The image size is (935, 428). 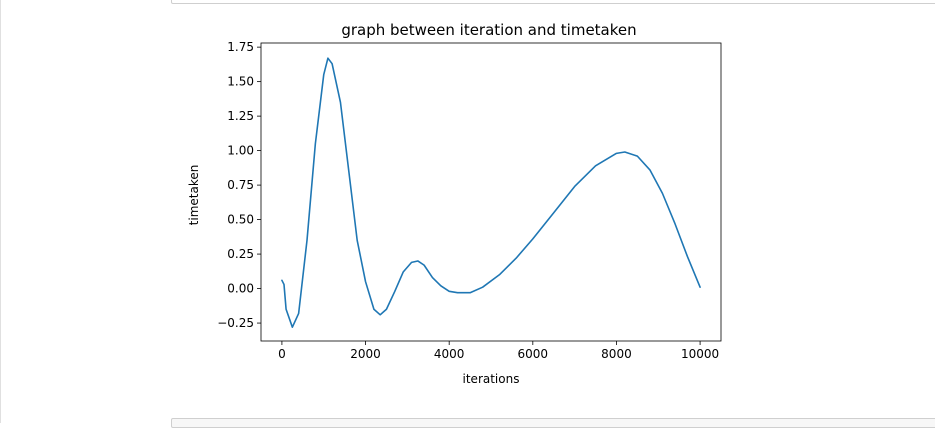 What do you see at coordinates (449, 354) in the screenshot?
I see `x-tick-label: 4000` at bounding box center [449, 354].